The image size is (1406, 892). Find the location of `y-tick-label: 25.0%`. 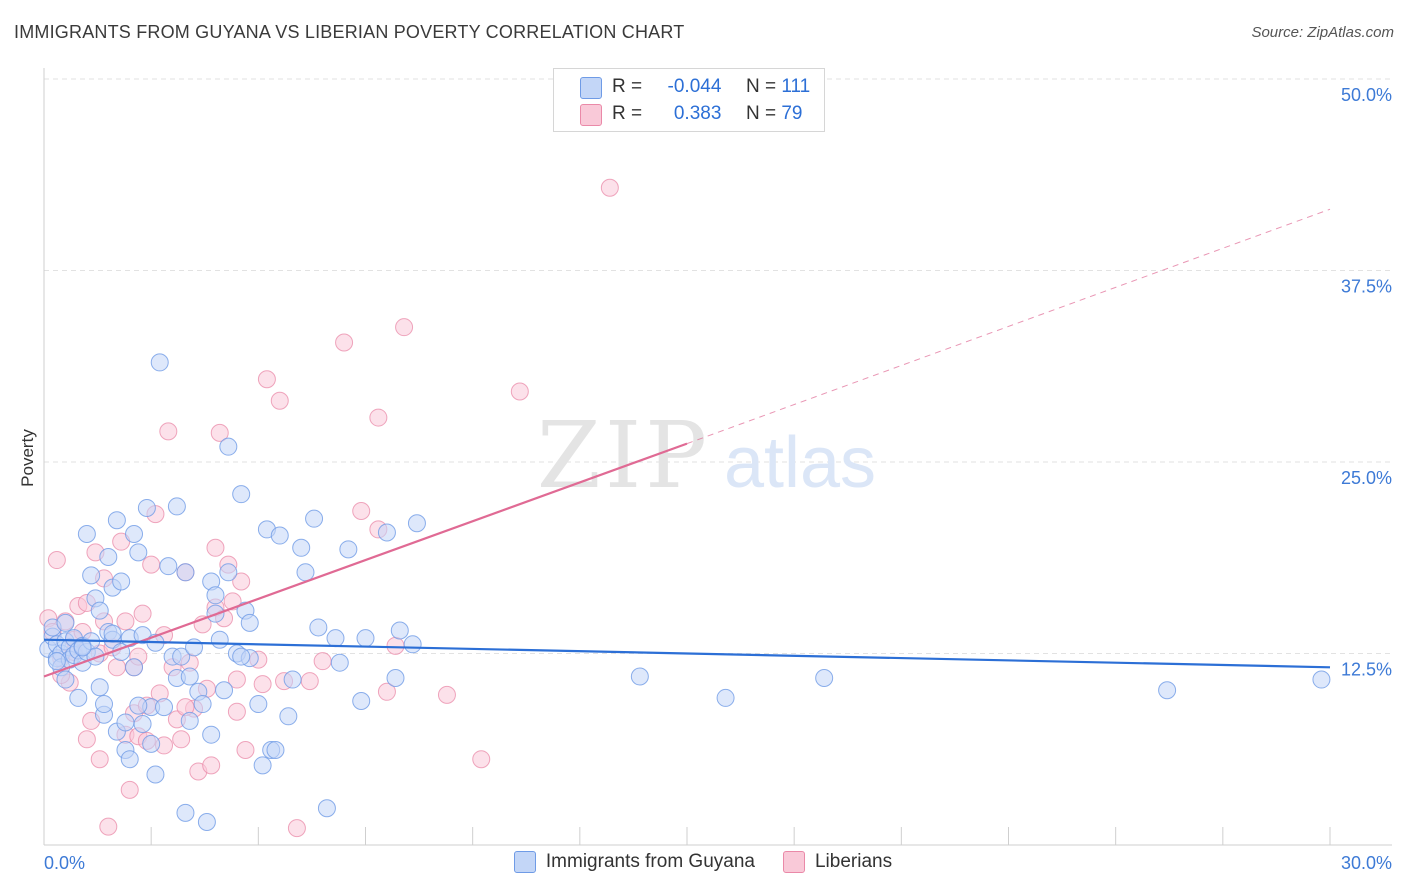

y-tick-label: 25.0% is located at coordinates (1366, 478).